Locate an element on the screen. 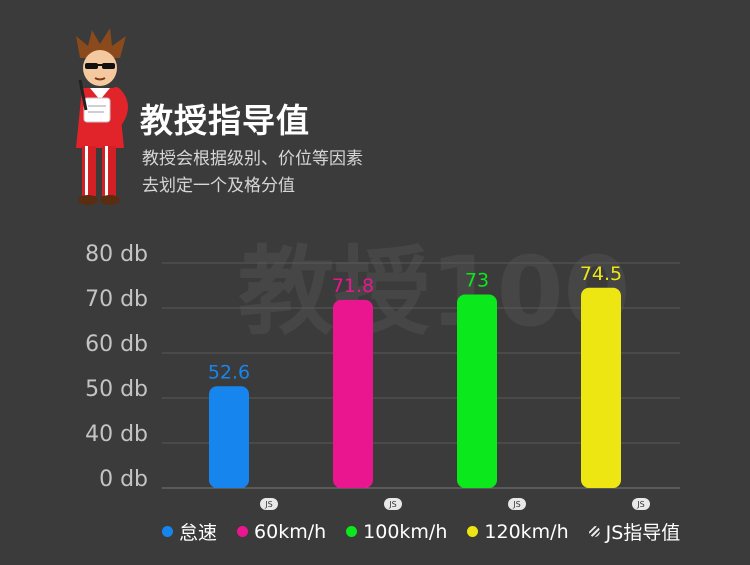  watermark: 教授100 is located at coordinates (434, 290).